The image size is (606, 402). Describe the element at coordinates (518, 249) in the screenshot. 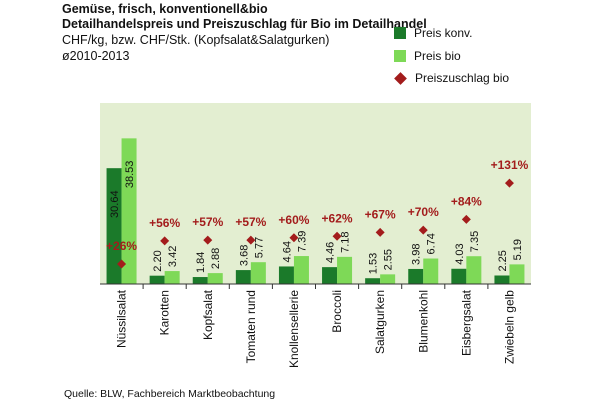

I see `value-label-bio: 5.19` at that location.